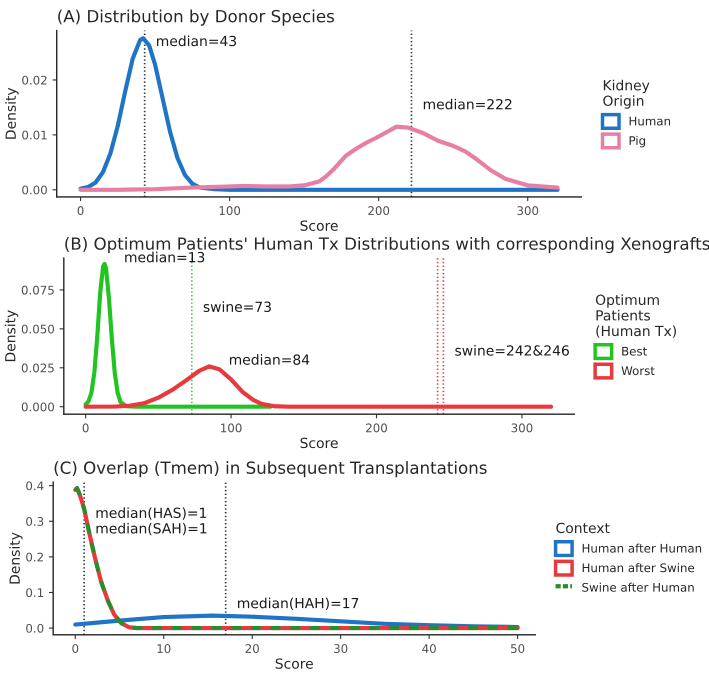 The image size is (709, 679). What do you see at coordinates (626, 94) in the screenshot?
I see `legend-title: Kidney Origin` at bounding box center [626, 94].